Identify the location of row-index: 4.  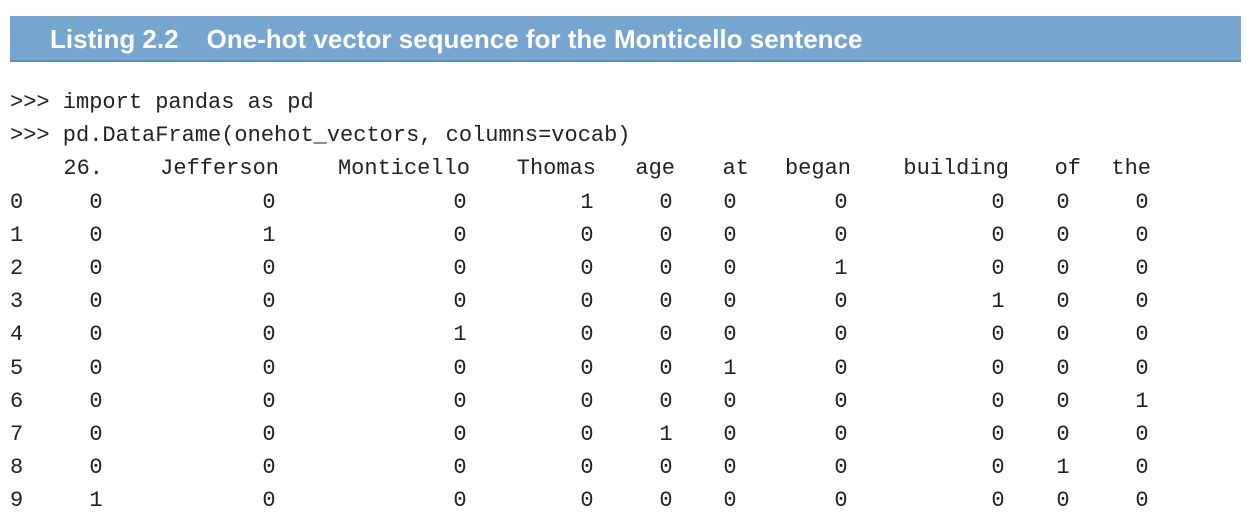
(17, 335).